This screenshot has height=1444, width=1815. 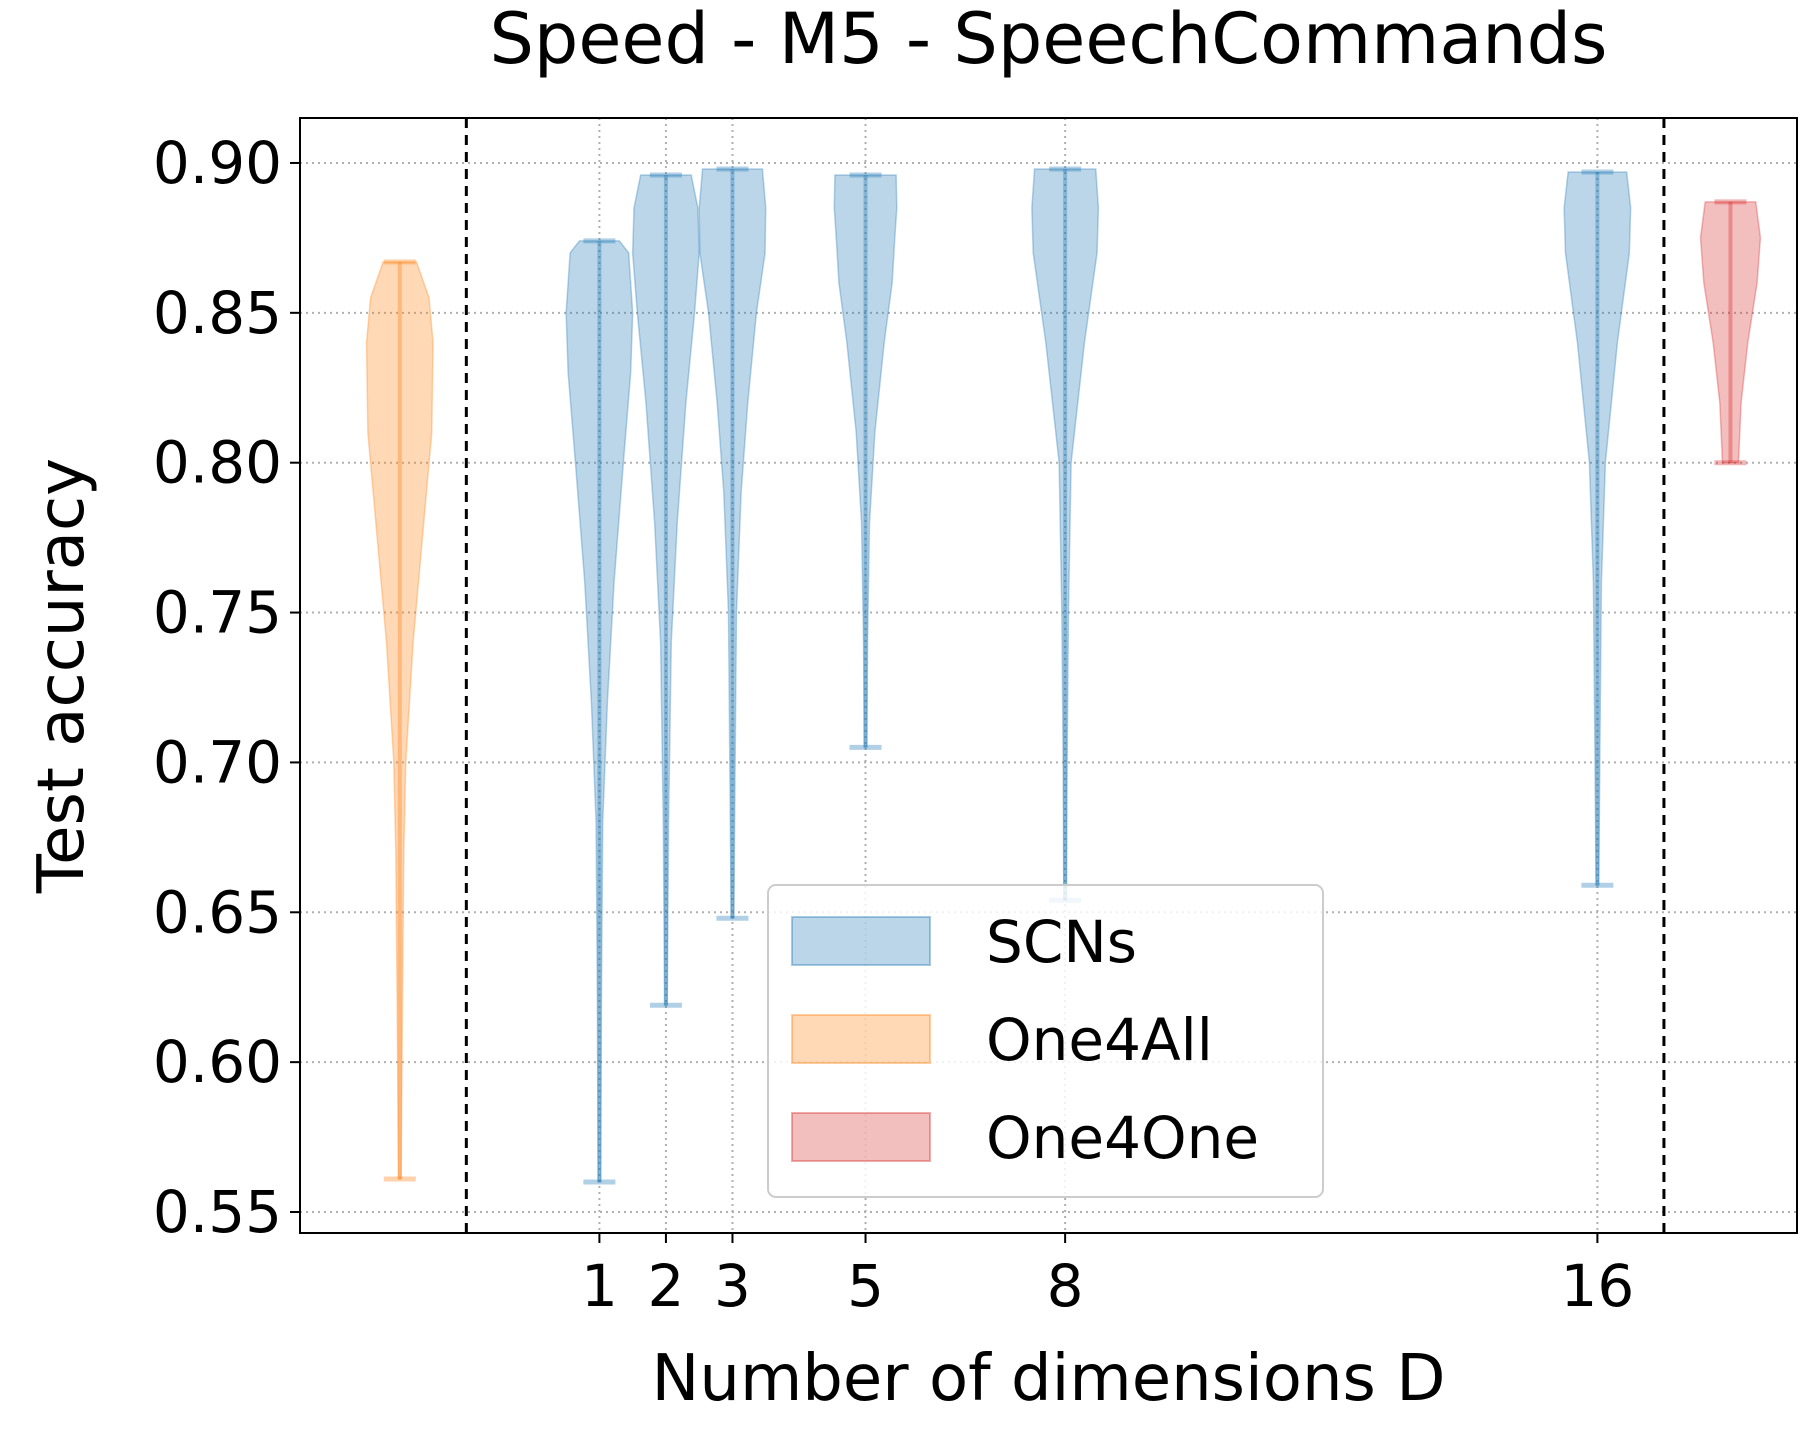 I want to click on y-tick-label: 0.80, so click(x=217, y=463).